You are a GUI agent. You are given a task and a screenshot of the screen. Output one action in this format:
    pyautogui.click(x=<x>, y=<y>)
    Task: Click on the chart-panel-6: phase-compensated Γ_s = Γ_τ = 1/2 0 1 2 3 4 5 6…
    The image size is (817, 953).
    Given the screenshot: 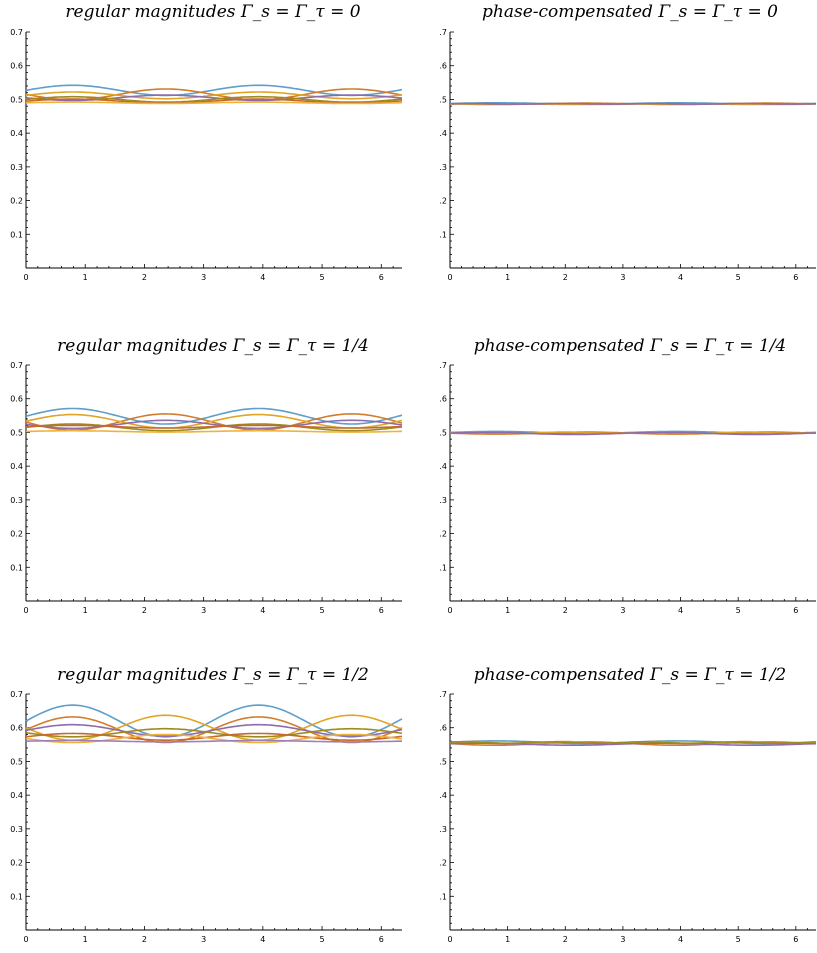 What is the action you would take?
    pyautogui.click(x=628, y=804)
    